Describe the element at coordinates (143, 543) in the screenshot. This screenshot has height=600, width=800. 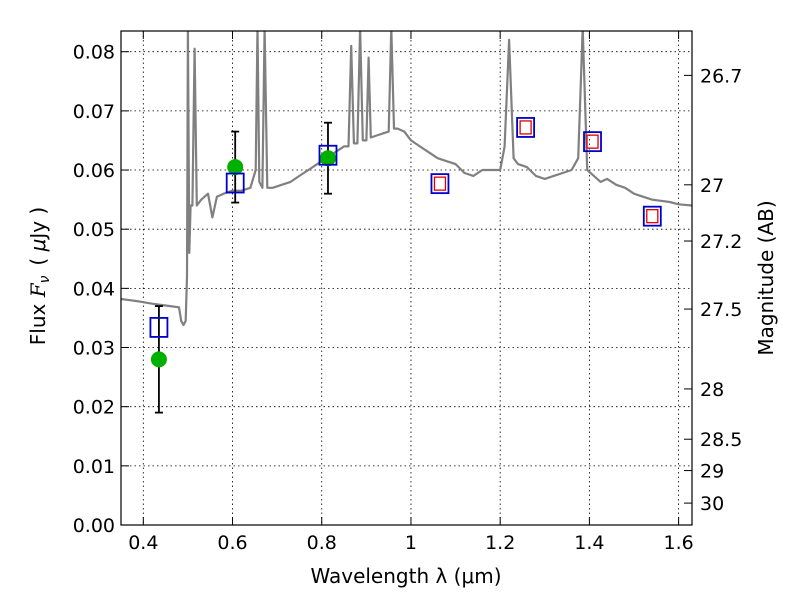
I see `x-tick-label: 0.4` at that location.